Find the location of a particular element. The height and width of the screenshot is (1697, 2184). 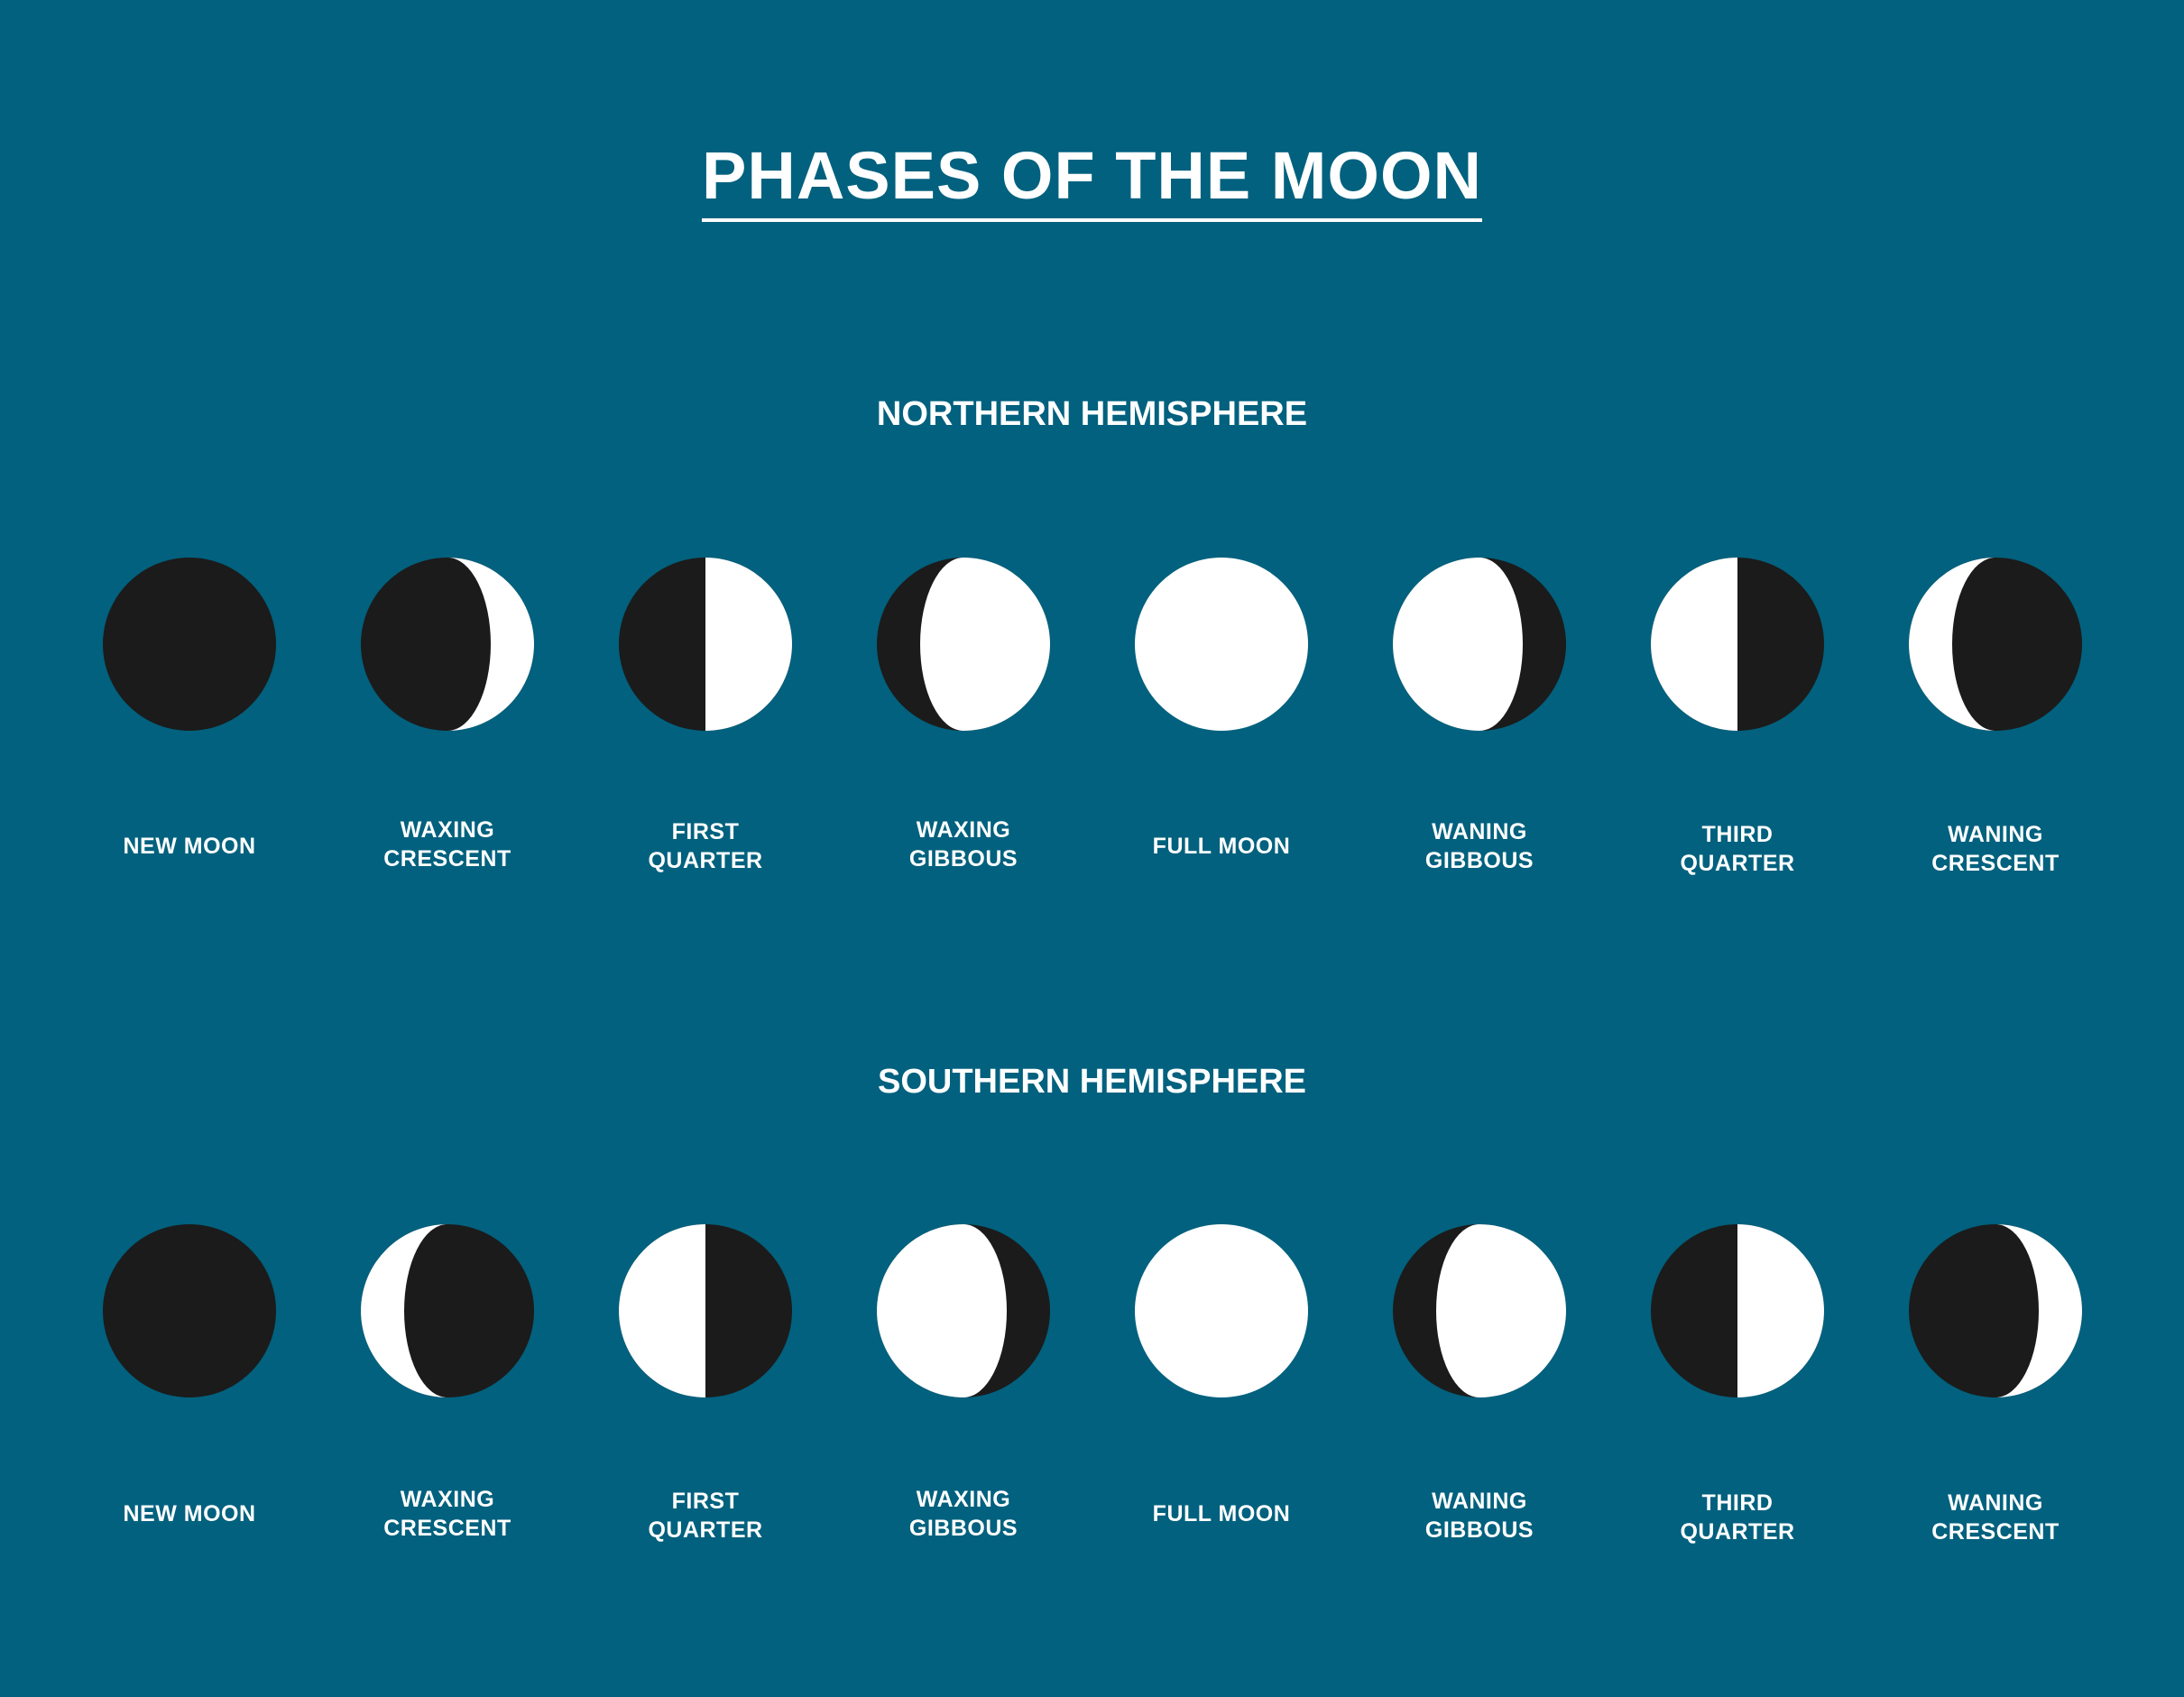

northern-waxing-gibbous-moon is located at coordinates (964, 644).